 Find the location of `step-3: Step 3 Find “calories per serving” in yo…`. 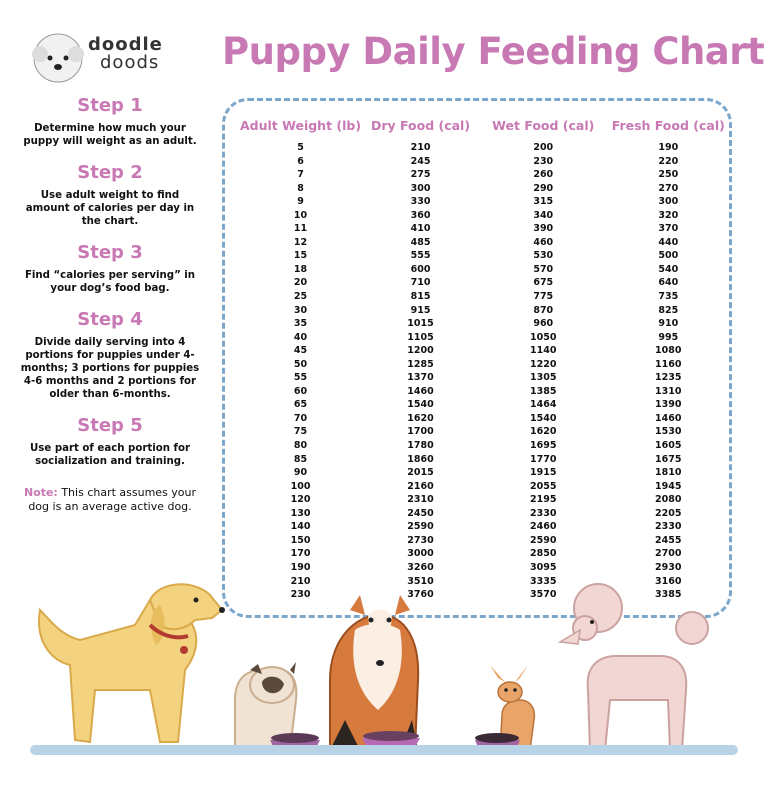

step-3: Step 3 Find “calories per serving” in yo… is located at coordinates (110, 268).